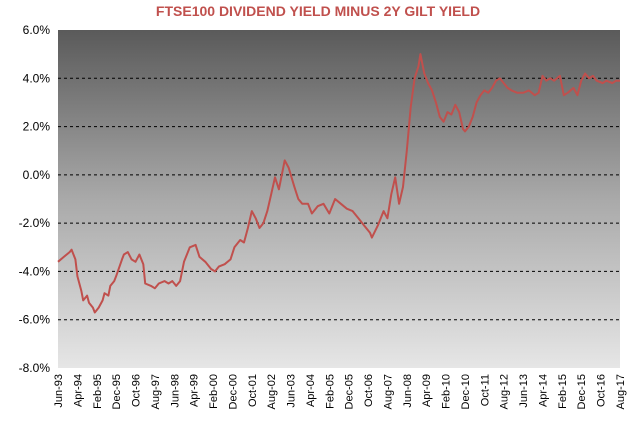 The width and height of the screenshot is (637, 430). What do you see at coordinates (35, 199) in the screenshot?
I see `y-axis: 6.0% 4.0% 2.0% 0.0% -2.0% -4.0% -6.0% -8.0%` at bounding box center [35, 199].